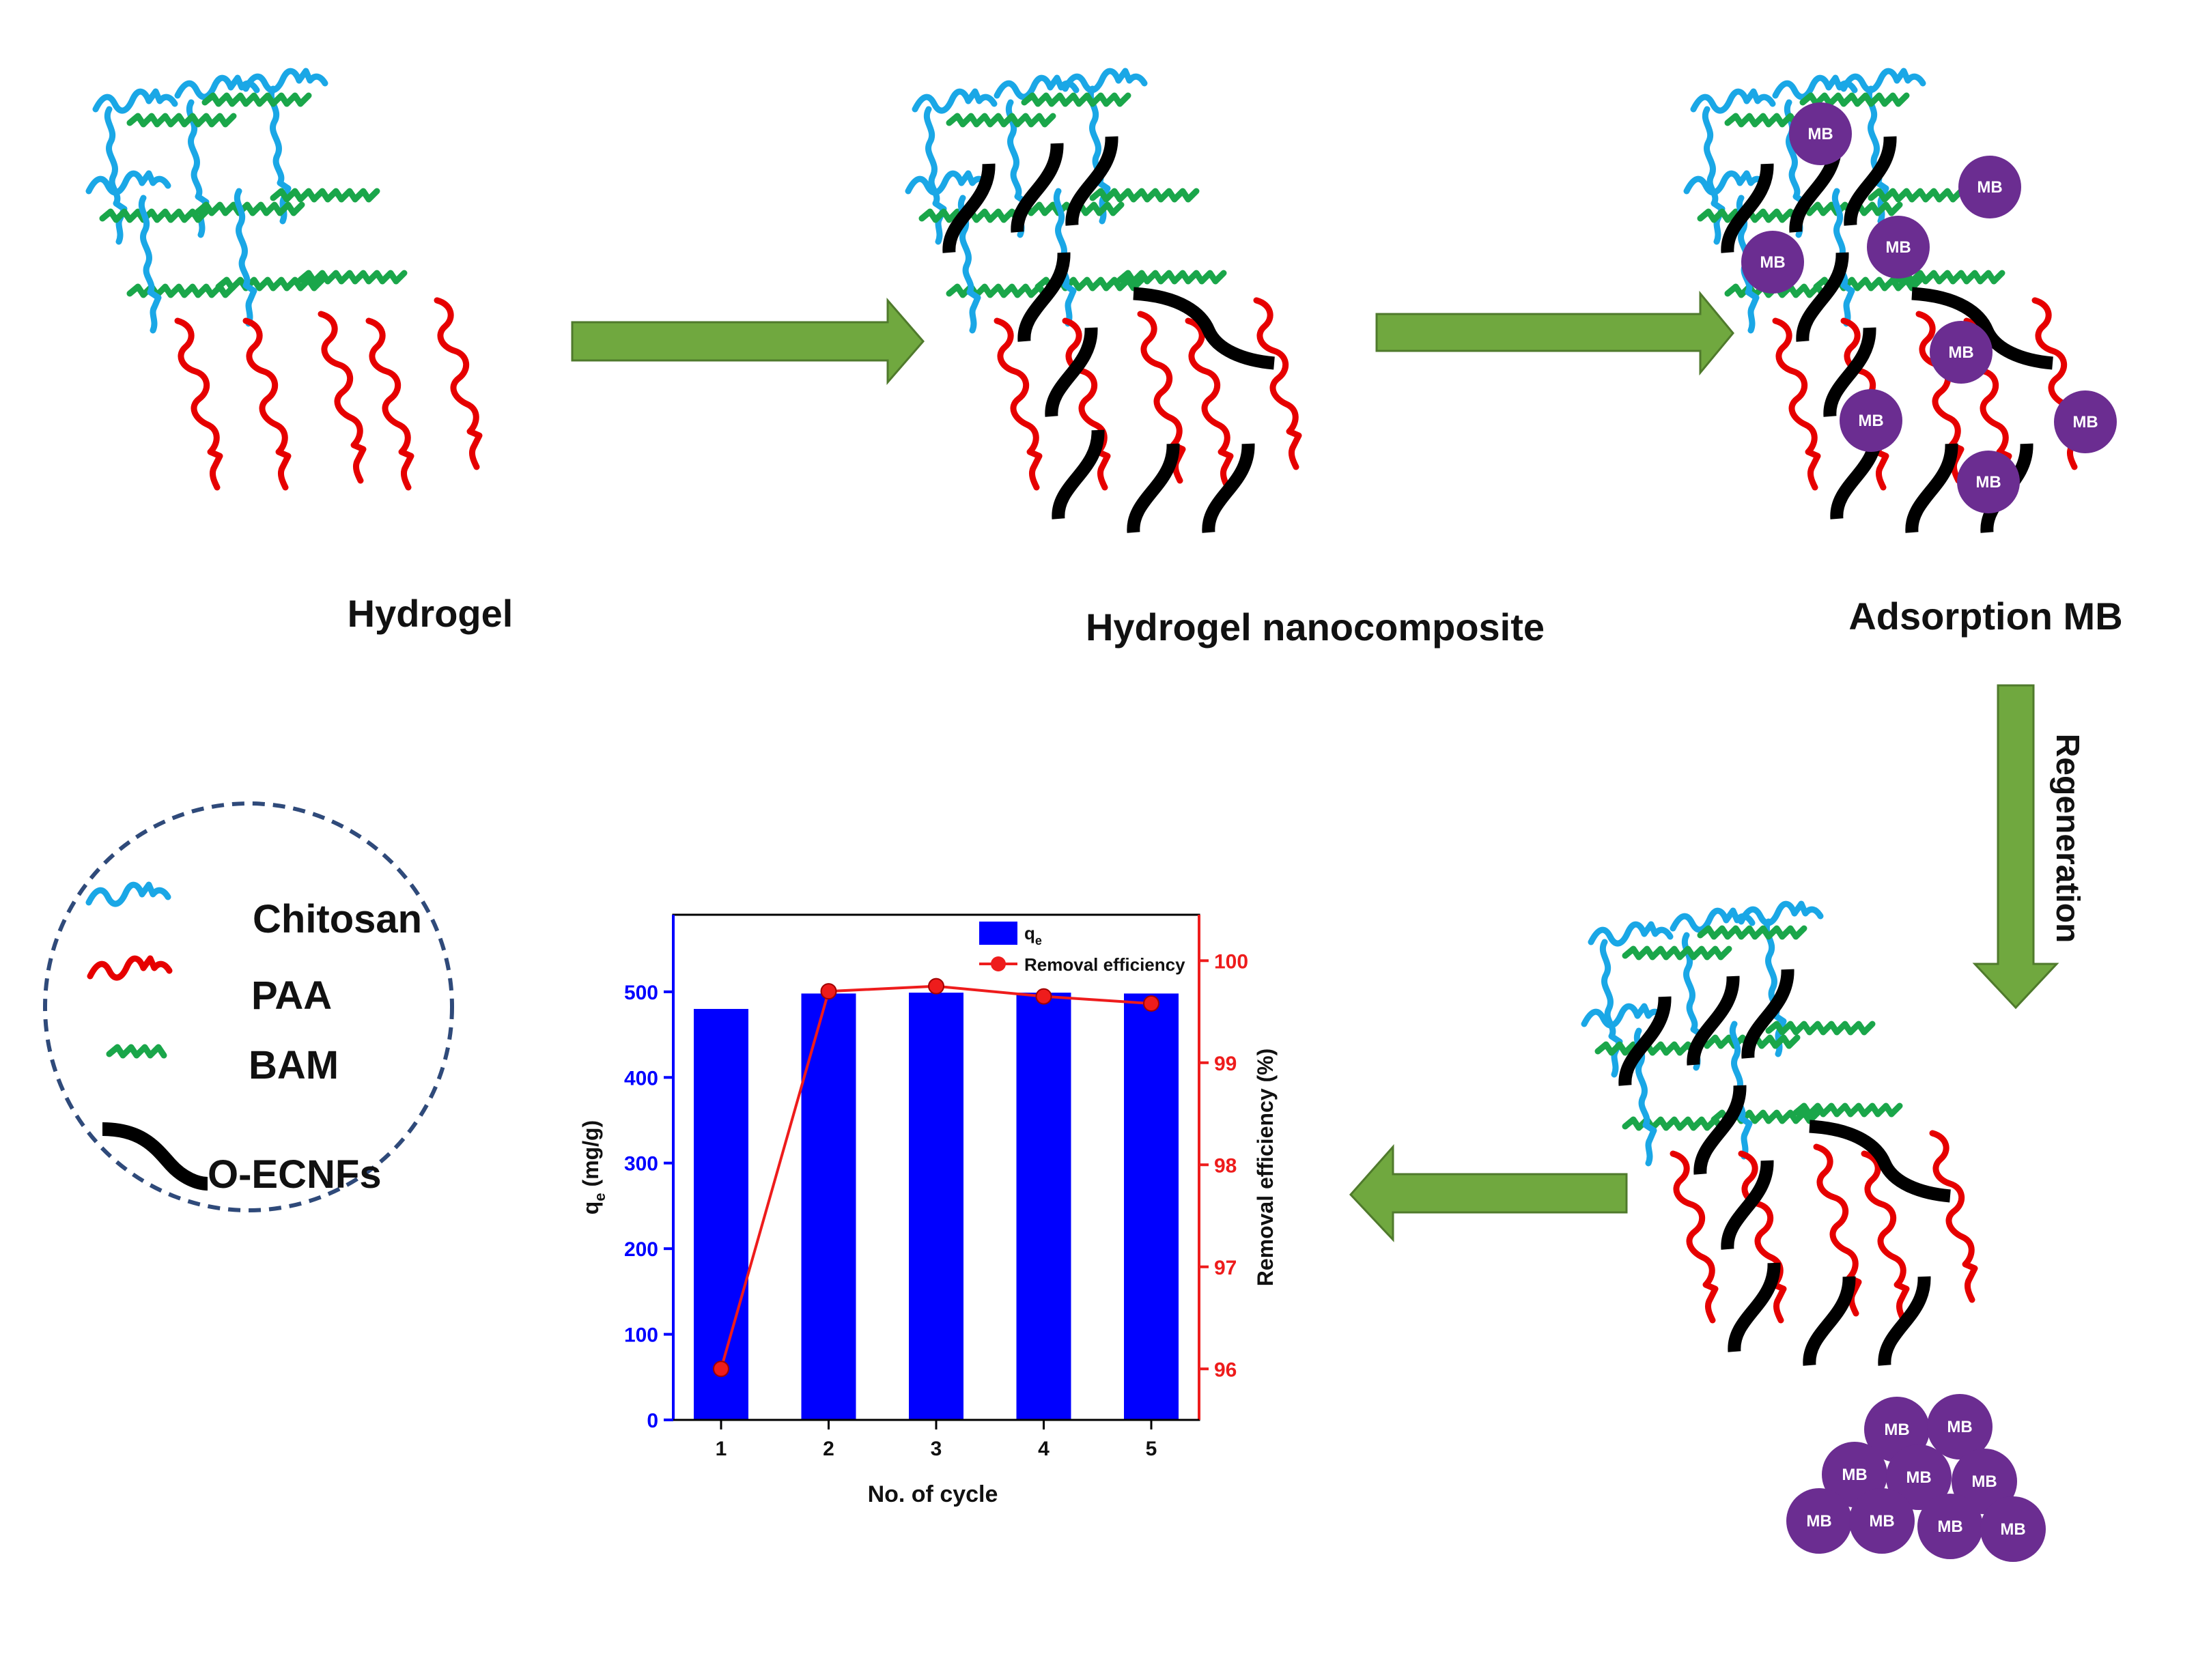 The image size is (2196, 1680). Describe the element at coordinates (1231, 961) in the screenshot. I see `y-right-tick-label: 100` at that location.